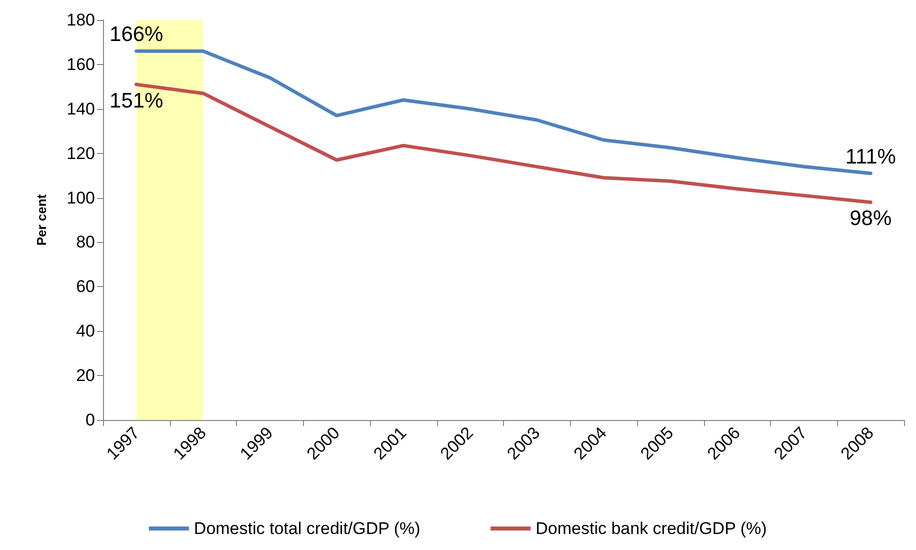  Describe the element at coordinates (85, 376) in the screenshot. I see `y-tick-label: 20` at that location.